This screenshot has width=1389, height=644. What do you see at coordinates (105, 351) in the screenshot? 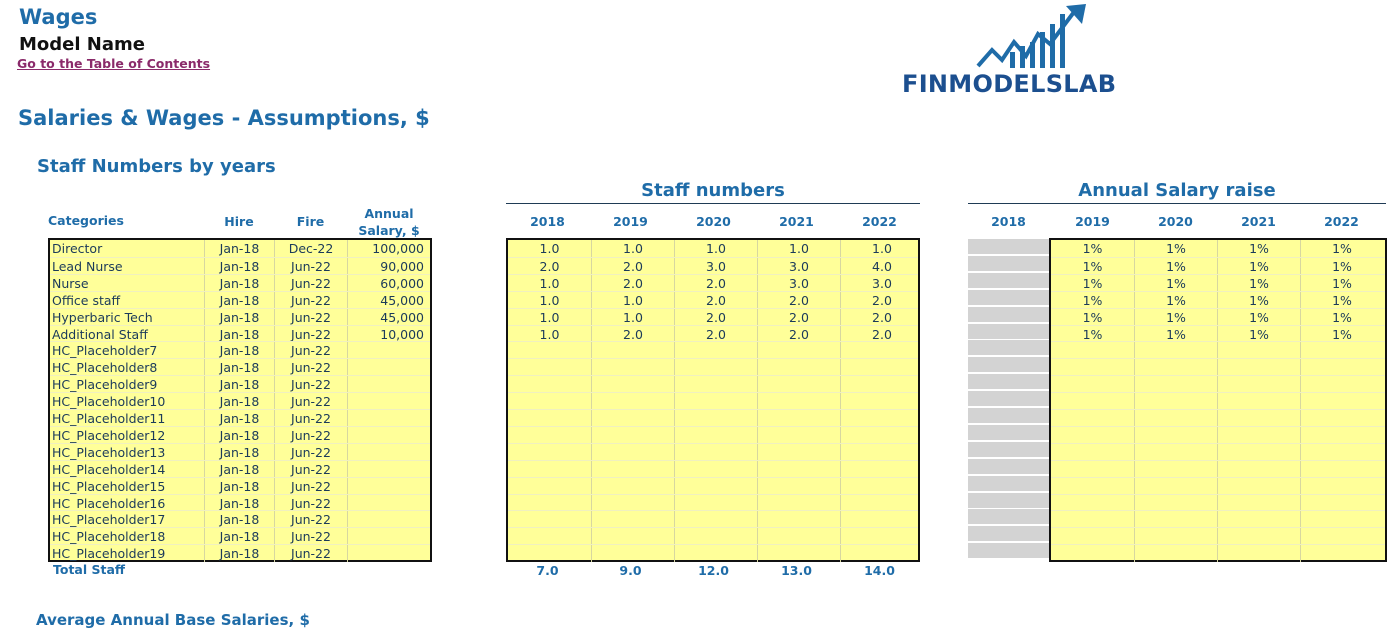
I see `category-cell: HC_Placeholder7` at bounding box center [105, 351].